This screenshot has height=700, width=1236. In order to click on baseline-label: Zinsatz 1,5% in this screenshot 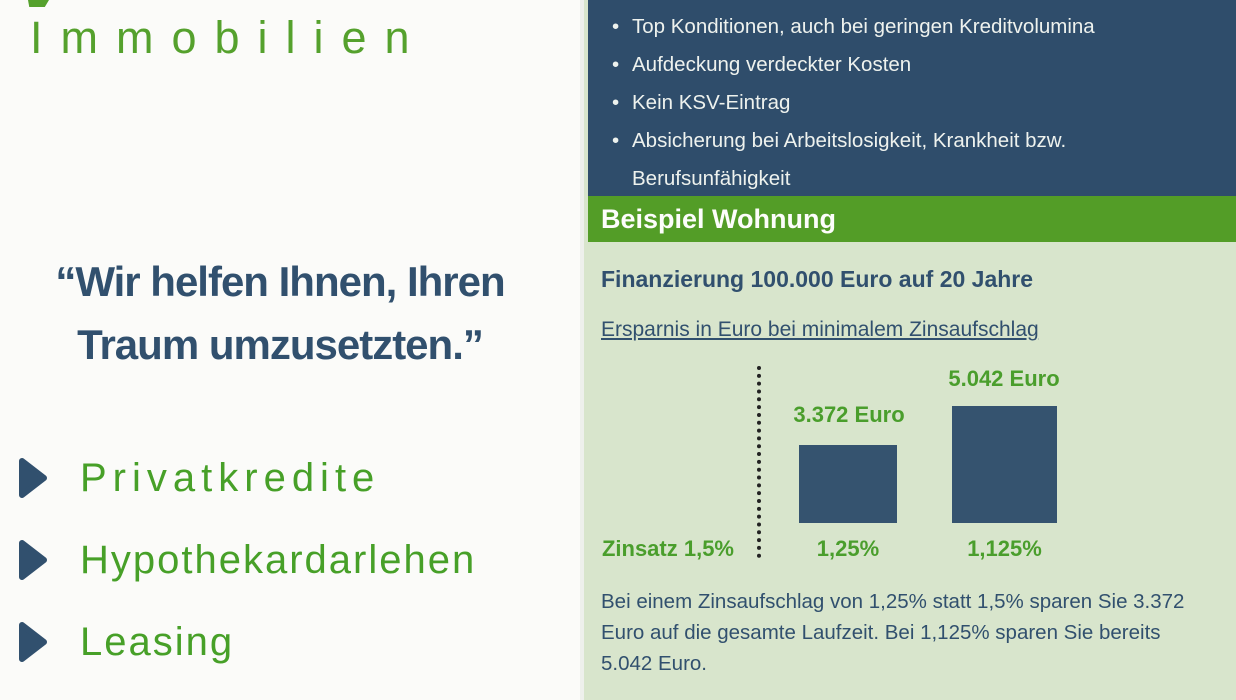, I will do `click(667, 548)`.